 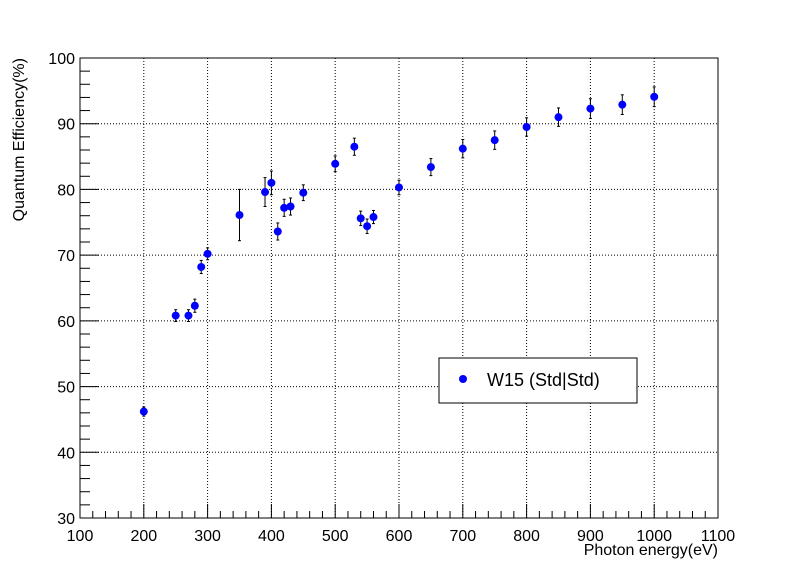 What do you see at coordinates (66, 453) in the screenshot?
I see `y-tick-label: 40` at bounding box center [66, 453].